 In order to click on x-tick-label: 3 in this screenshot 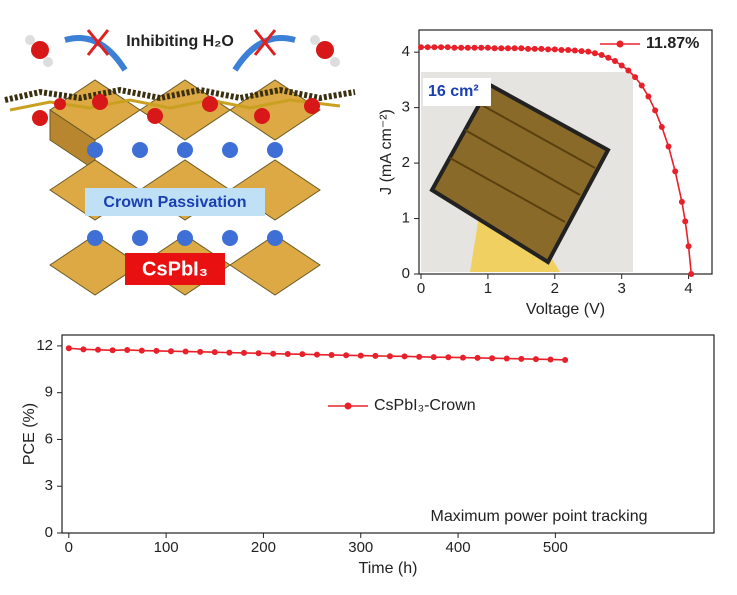, I will do `click(622, 288)`.